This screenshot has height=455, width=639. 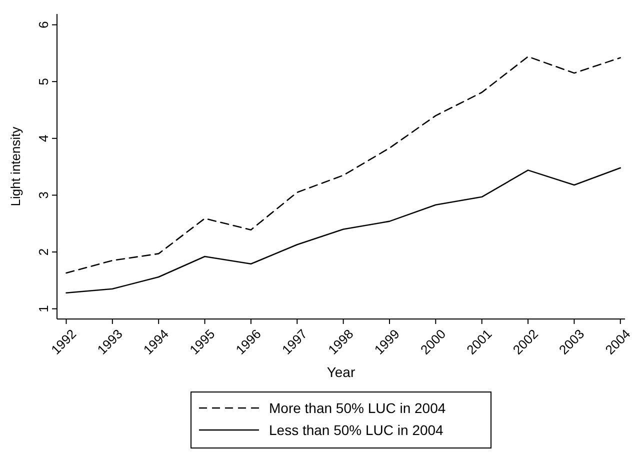 I want to click on y-tick-label: 4, so click(x=43, y=138).